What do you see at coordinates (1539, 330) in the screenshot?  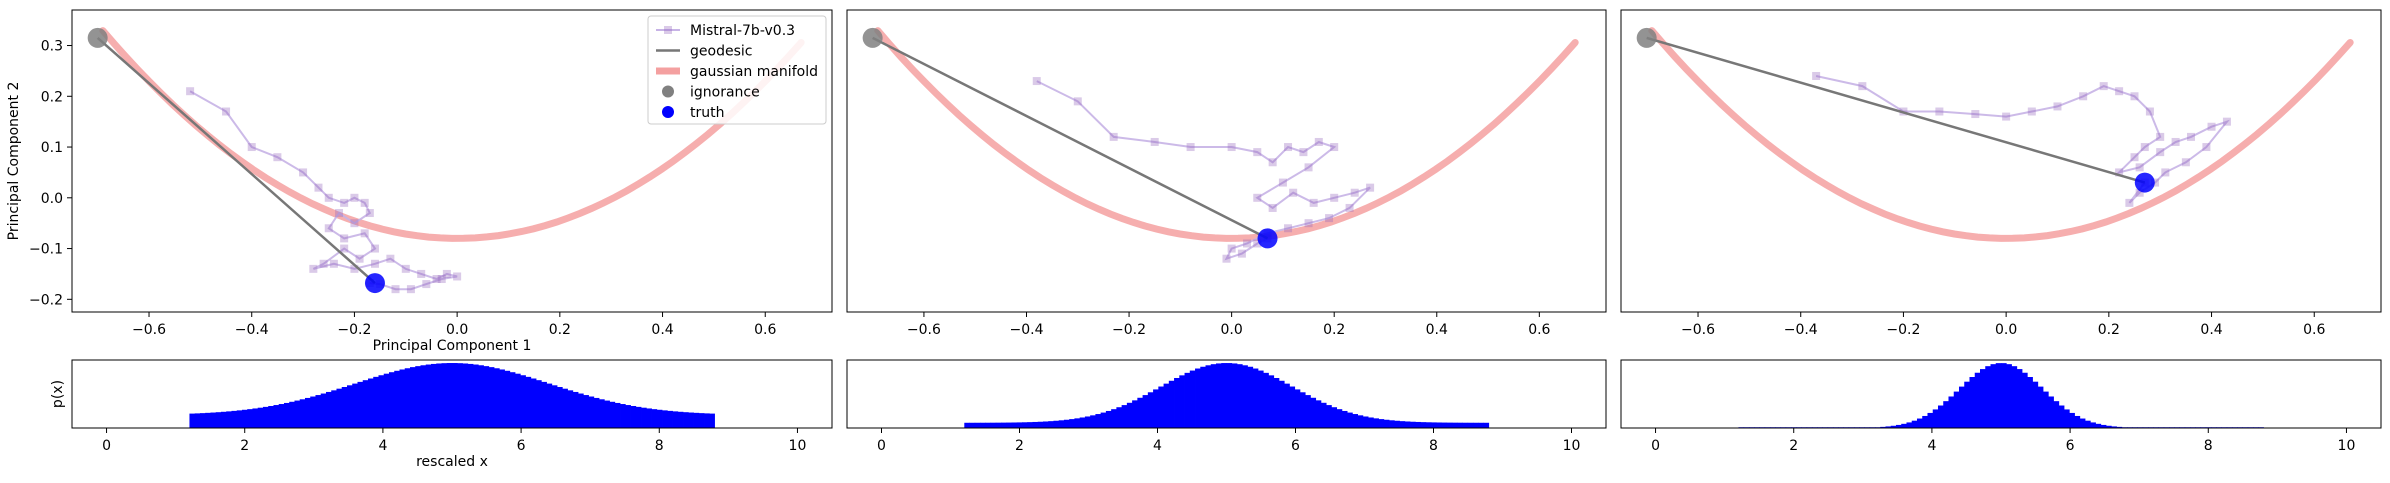 I see `scatter-xtick-label-2-6: 0.6` at bounding box center [1539, 330].